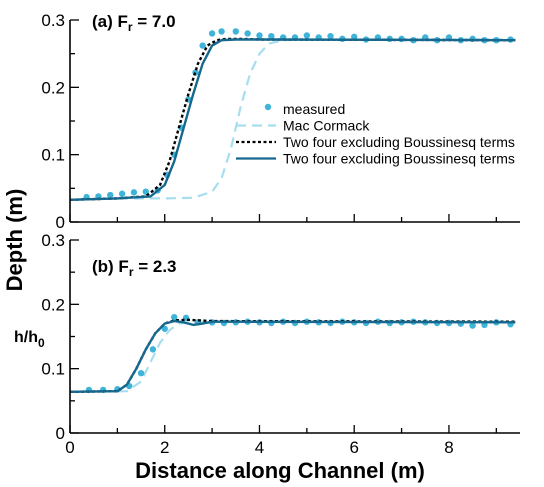 The height and width of the screenshot is (487, 544). What do you see at coordinates (134, 23) in the screenshot?
I see `panel-a-title: (a) Fr = 7.0` at bounding box center [134, 23].